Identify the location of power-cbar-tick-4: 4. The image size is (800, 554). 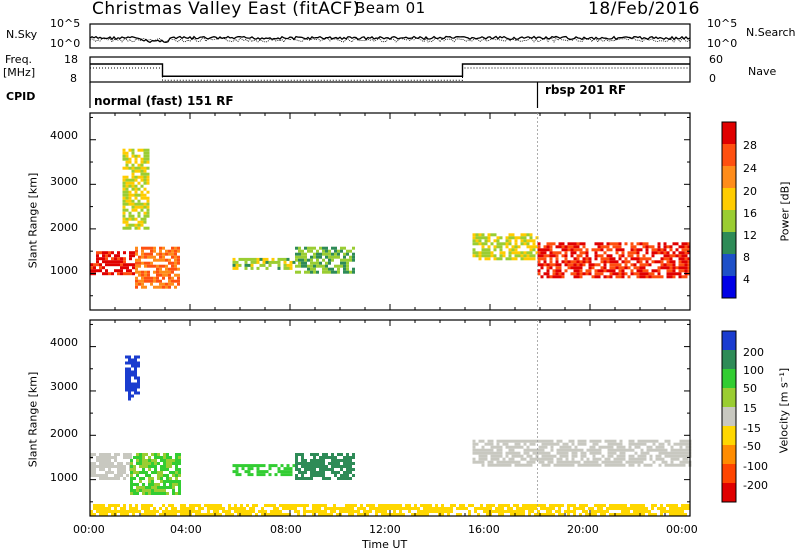
(746, 279).